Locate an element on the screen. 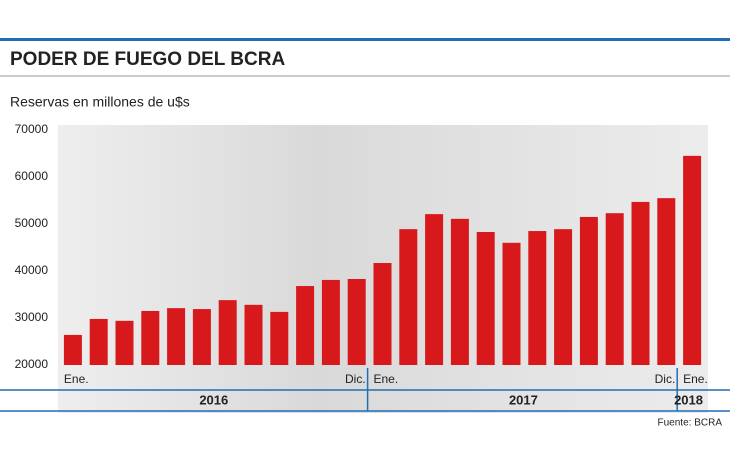 This screenshot has height=460, width=730. year-label: 2017 is located at coordinates (523, 399).